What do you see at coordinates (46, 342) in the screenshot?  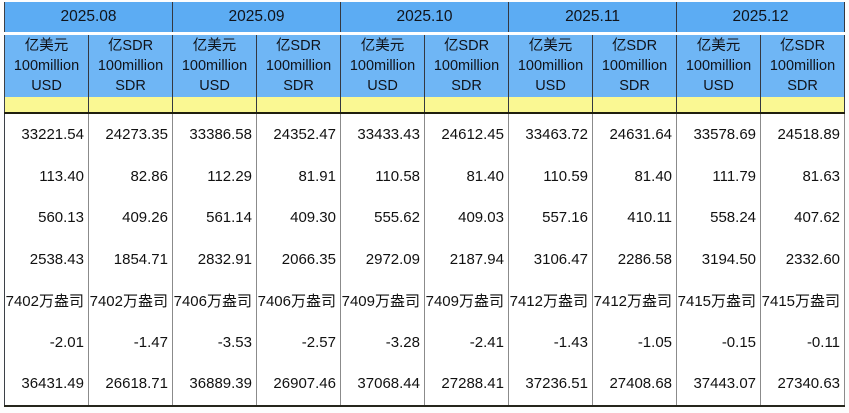 I see `data-cell: -2.01` at bounding box center [46, 342].